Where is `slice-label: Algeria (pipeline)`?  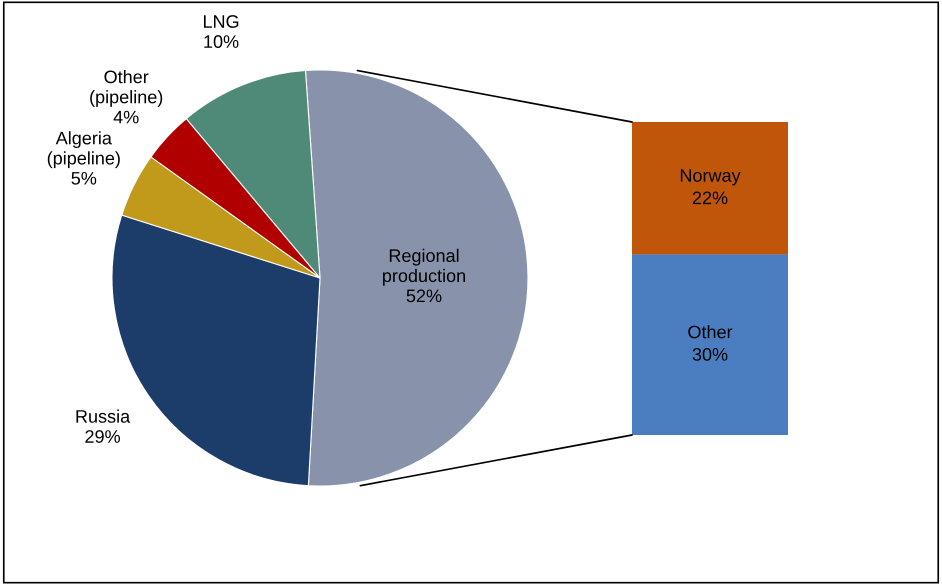 slice-label: Algeria (pipeline) is located at coordinates (84, 149).